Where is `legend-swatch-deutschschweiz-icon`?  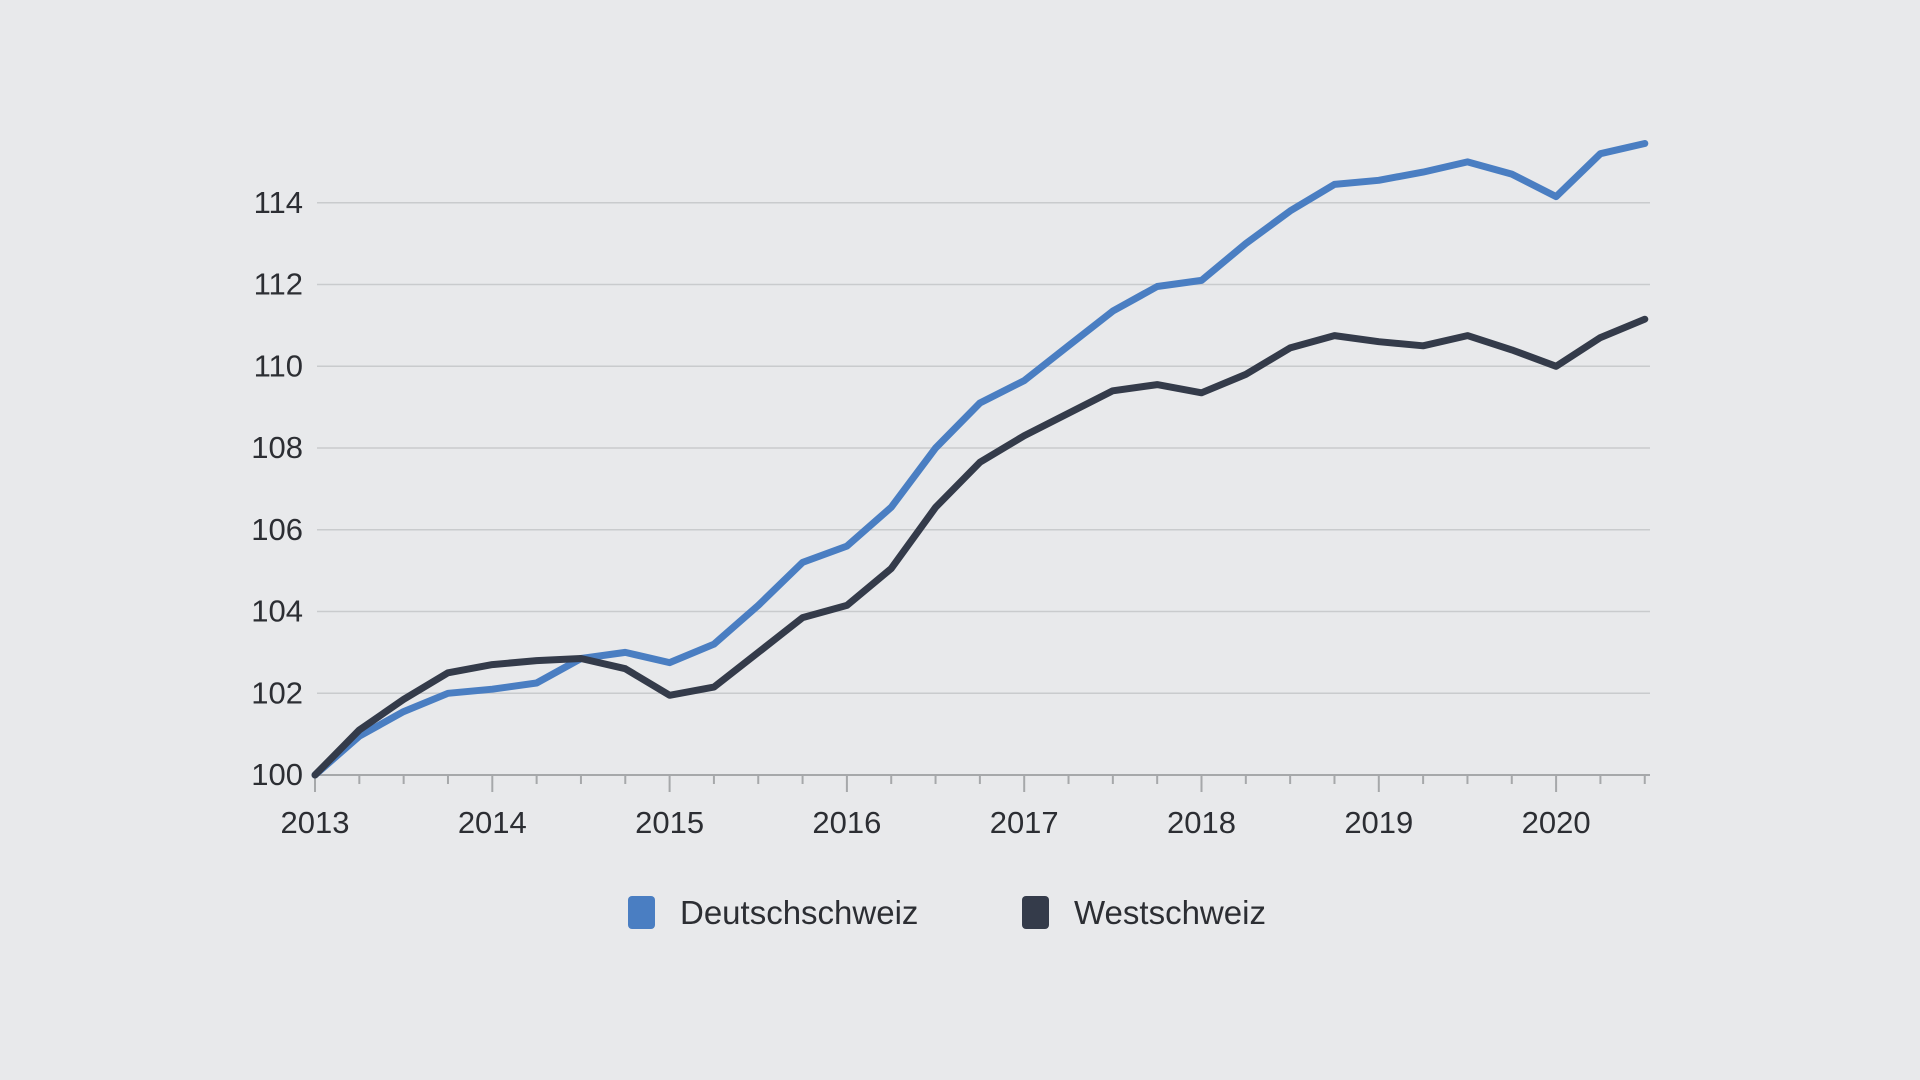 legend-swatch-deutschschweiz-icon is located at coordinates (641, 912).